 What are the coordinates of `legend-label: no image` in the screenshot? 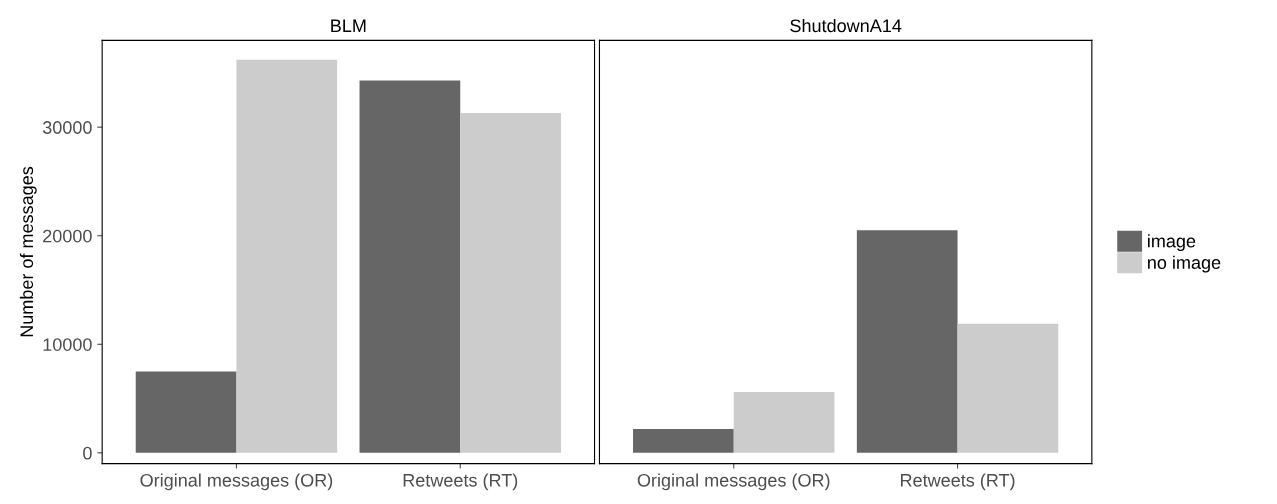 It's located at (1184, 264).